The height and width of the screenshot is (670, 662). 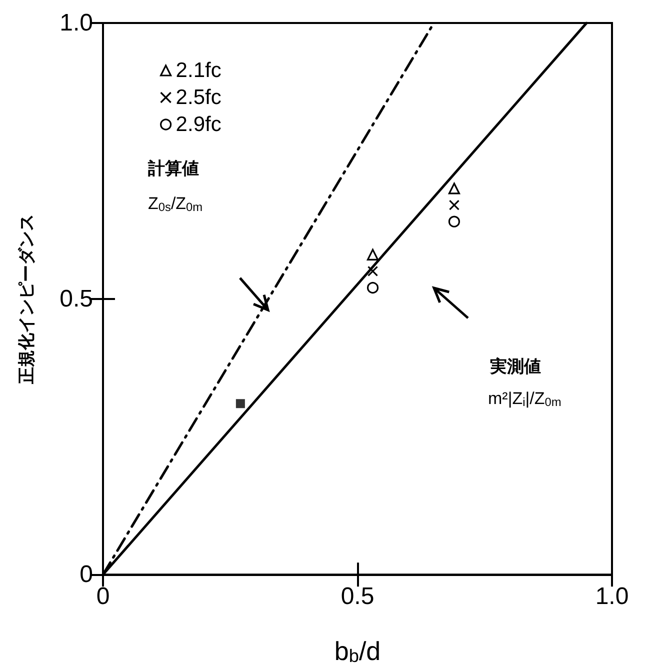 What do you see at coordinates (103, 596) in the screenshot?
I see `x-tick-label: 0` at bounding box center [103, 596].